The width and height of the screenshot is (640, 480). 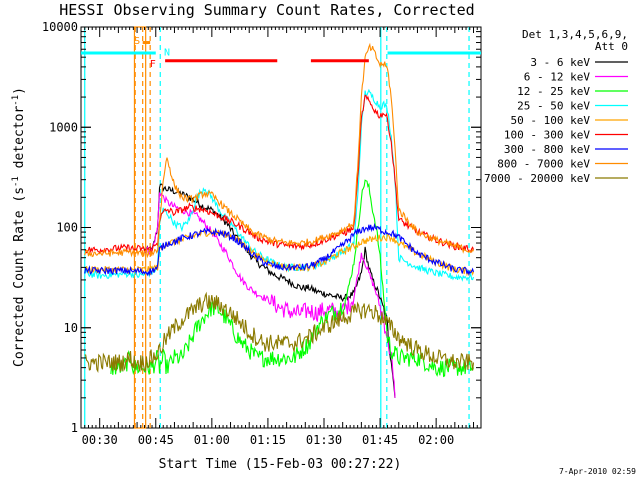 I want to click on y-axis-title-exp1: -1, so click(x=16, y=181).